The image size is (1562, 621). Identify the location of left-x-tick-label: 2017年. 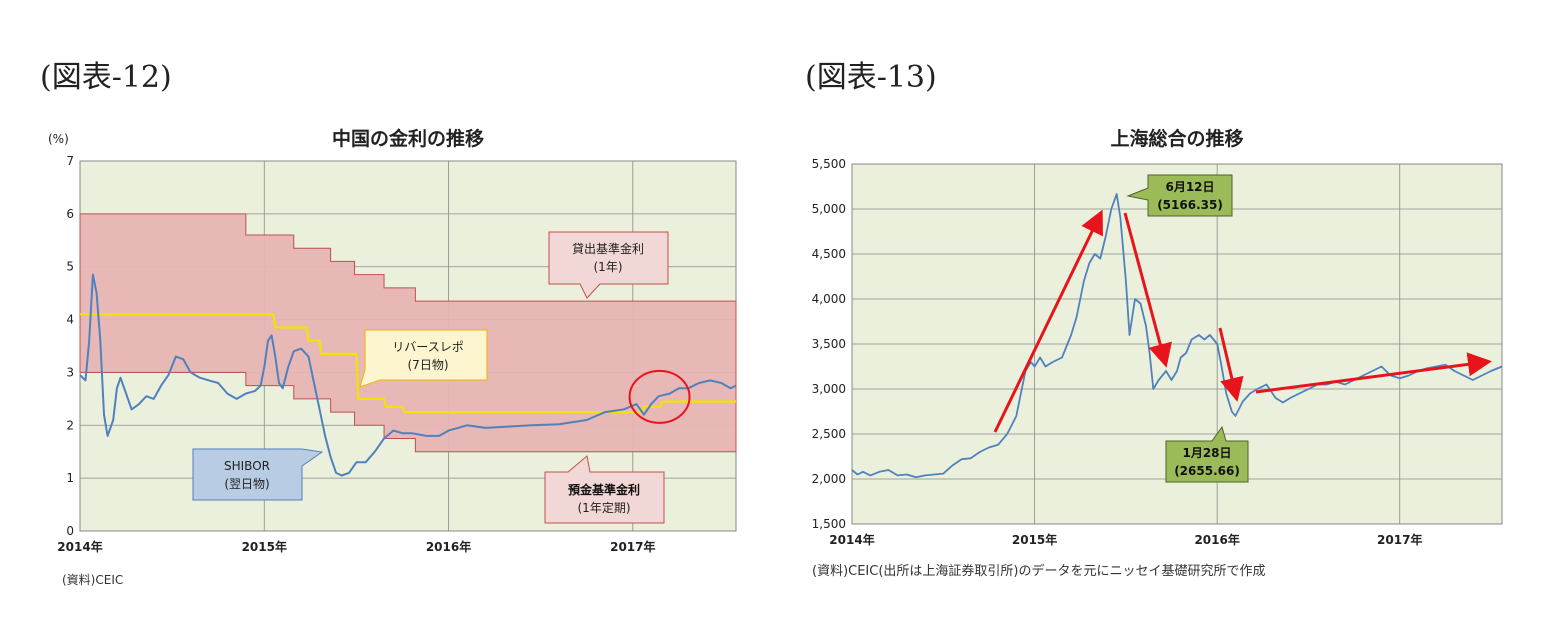
(632, 546).